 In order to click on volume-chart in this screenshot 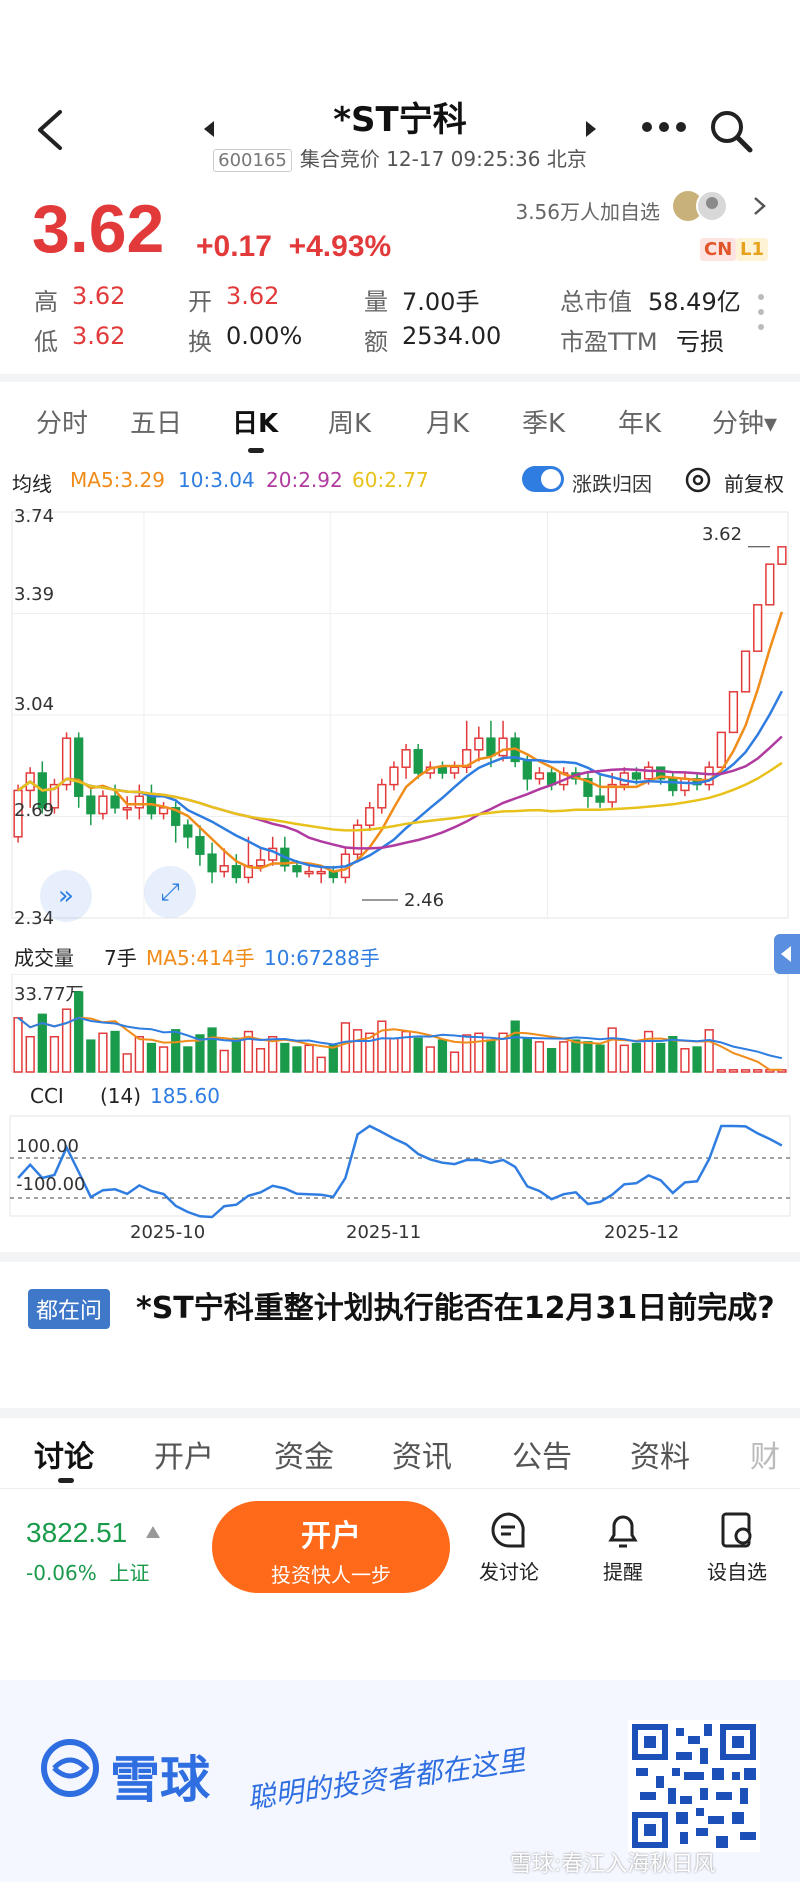, I will do `click(400, 1024)`.